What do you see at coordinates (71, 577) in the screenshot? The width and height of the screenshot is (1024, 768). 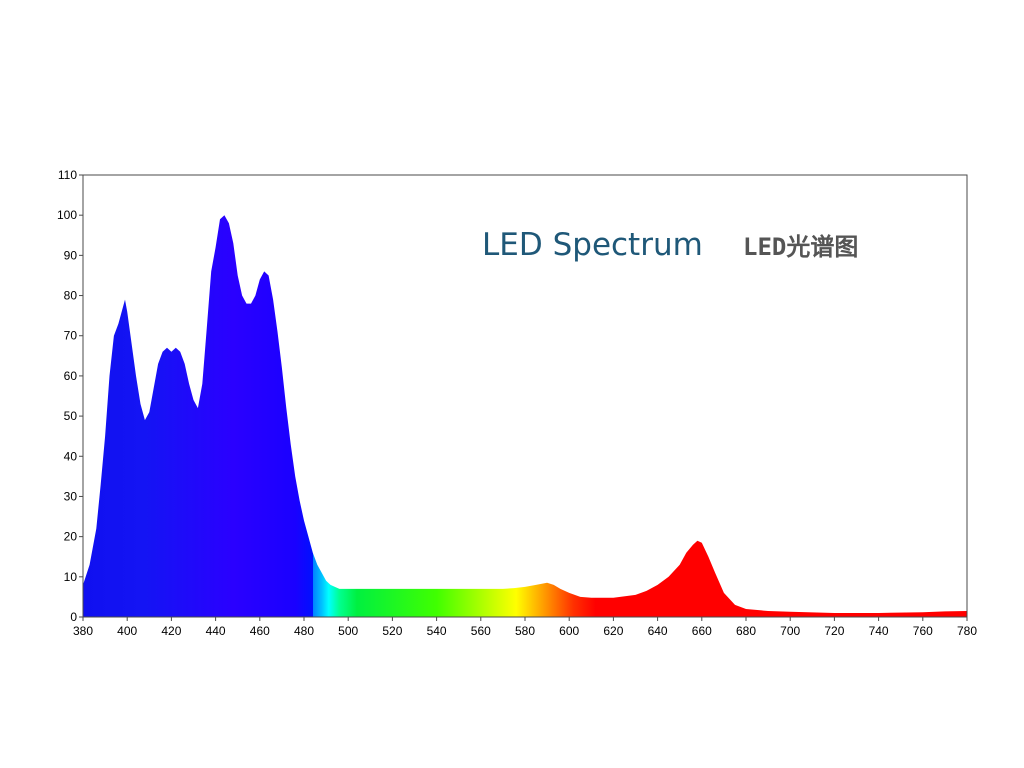 I see `y-tick-label: 10` at bounding box center [71, 577].